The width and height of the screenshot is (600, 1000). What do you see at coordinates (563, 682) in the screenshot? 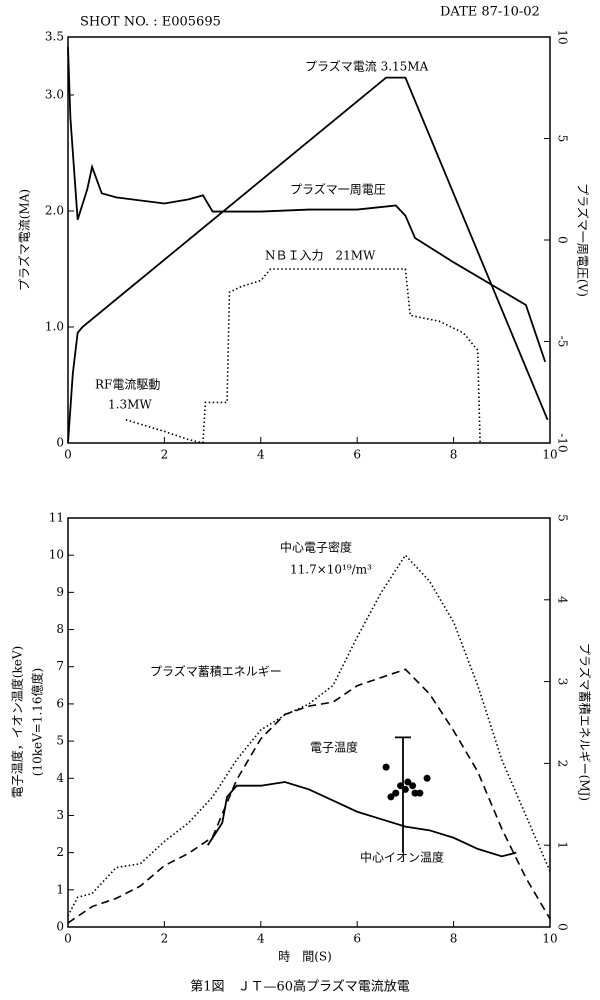
I see `y2-tick-label: 3` at bounding box center [563, 682].